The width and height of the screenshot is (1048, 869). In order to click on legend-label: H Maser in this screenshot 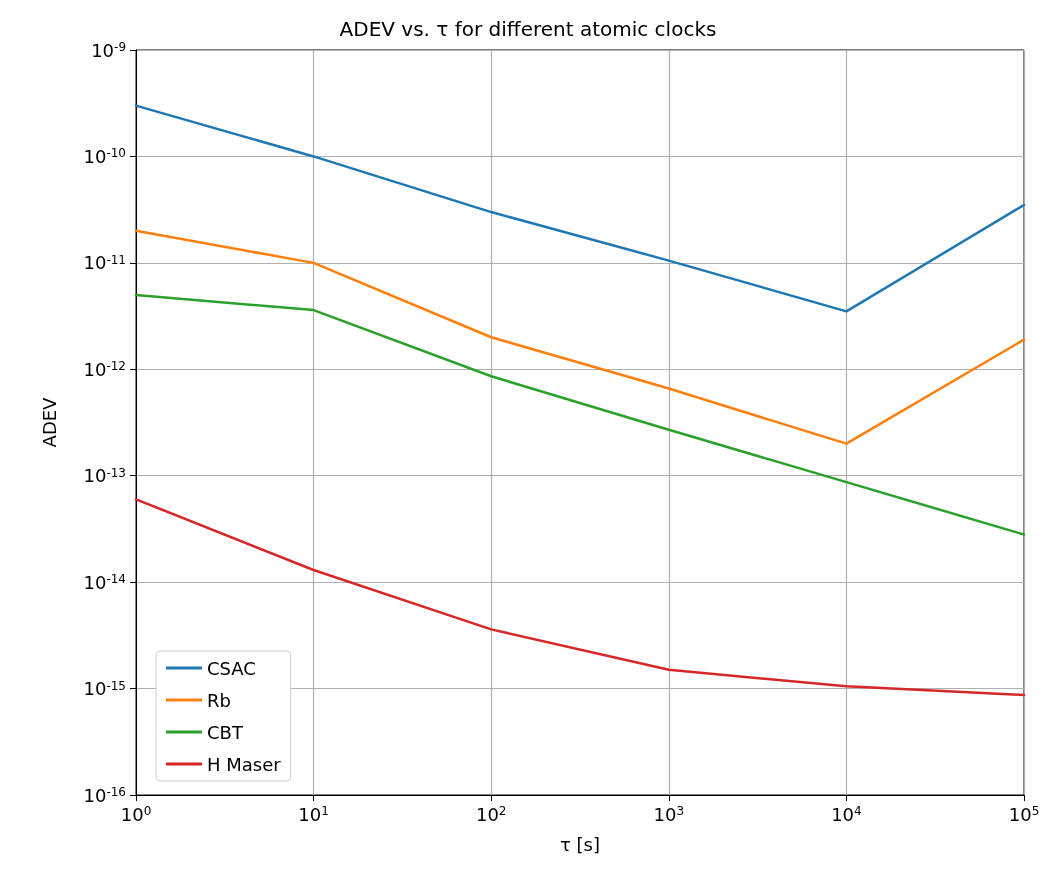, I will do `click(244, 764)`.